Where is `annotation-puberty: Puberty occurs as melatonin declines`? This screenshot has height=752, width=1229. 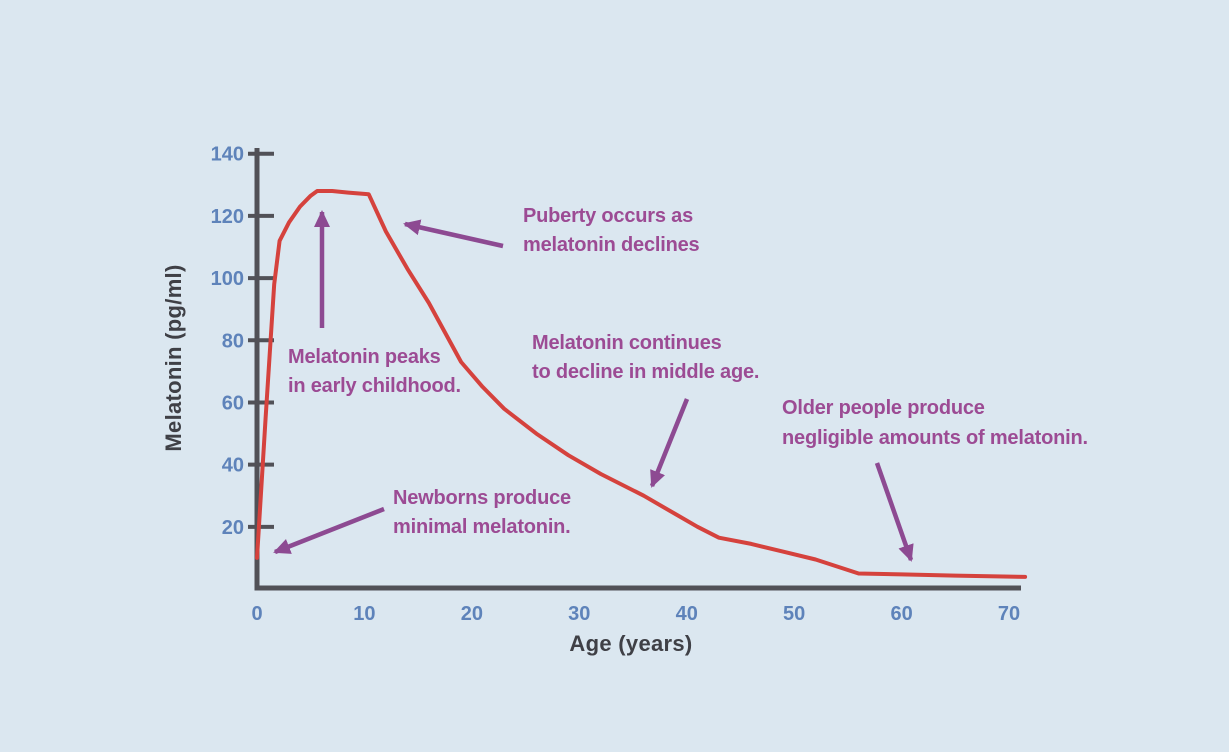 annotation-puberty: Puberty occurs as melatonin declines is located at coordinates (551, 230).